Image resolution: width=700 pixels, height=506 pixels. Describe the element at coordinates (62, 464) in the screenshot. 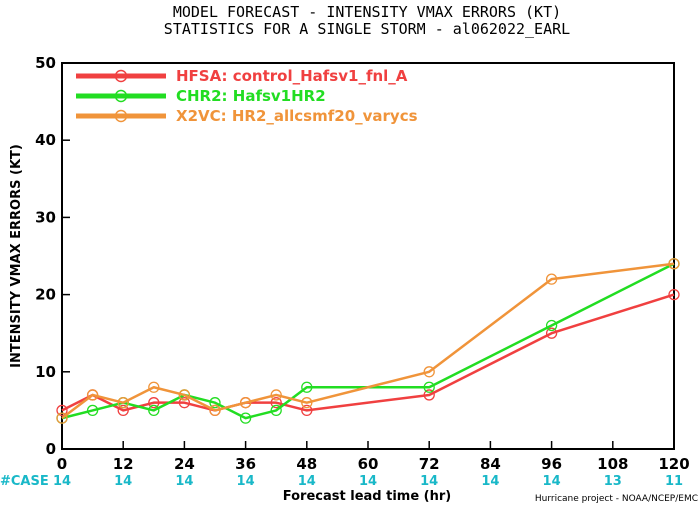

I see `x-tick-label: 0` at that location.